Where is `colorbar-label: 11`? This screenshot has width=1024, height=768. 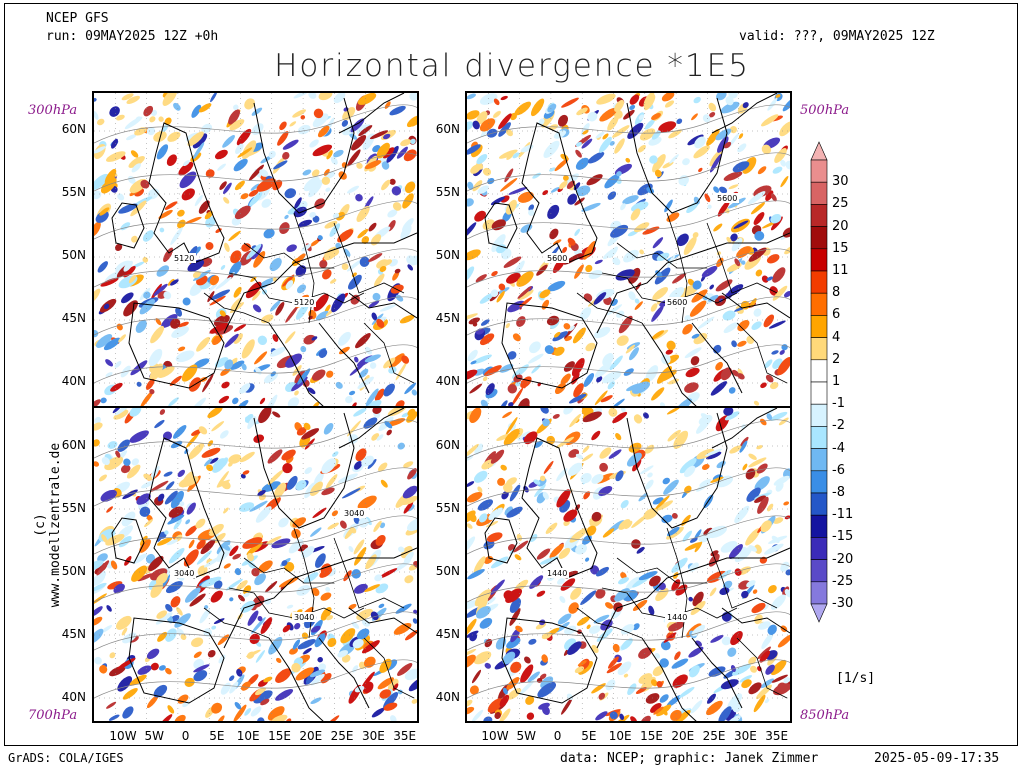 colorbar-label: 11 is located at coordinates (840, 270).